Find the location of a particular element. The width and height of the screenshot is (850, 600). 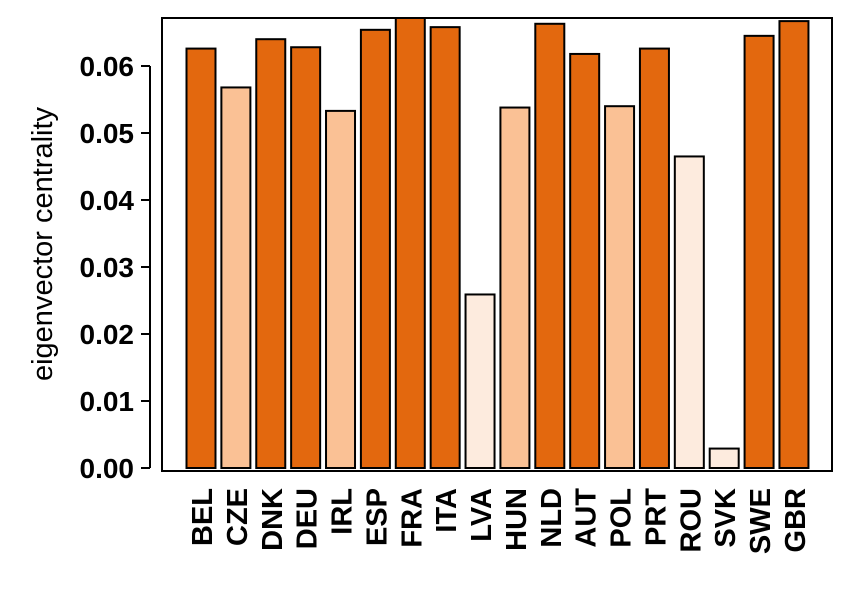

bar-deu is located at coordinates (306, 258).